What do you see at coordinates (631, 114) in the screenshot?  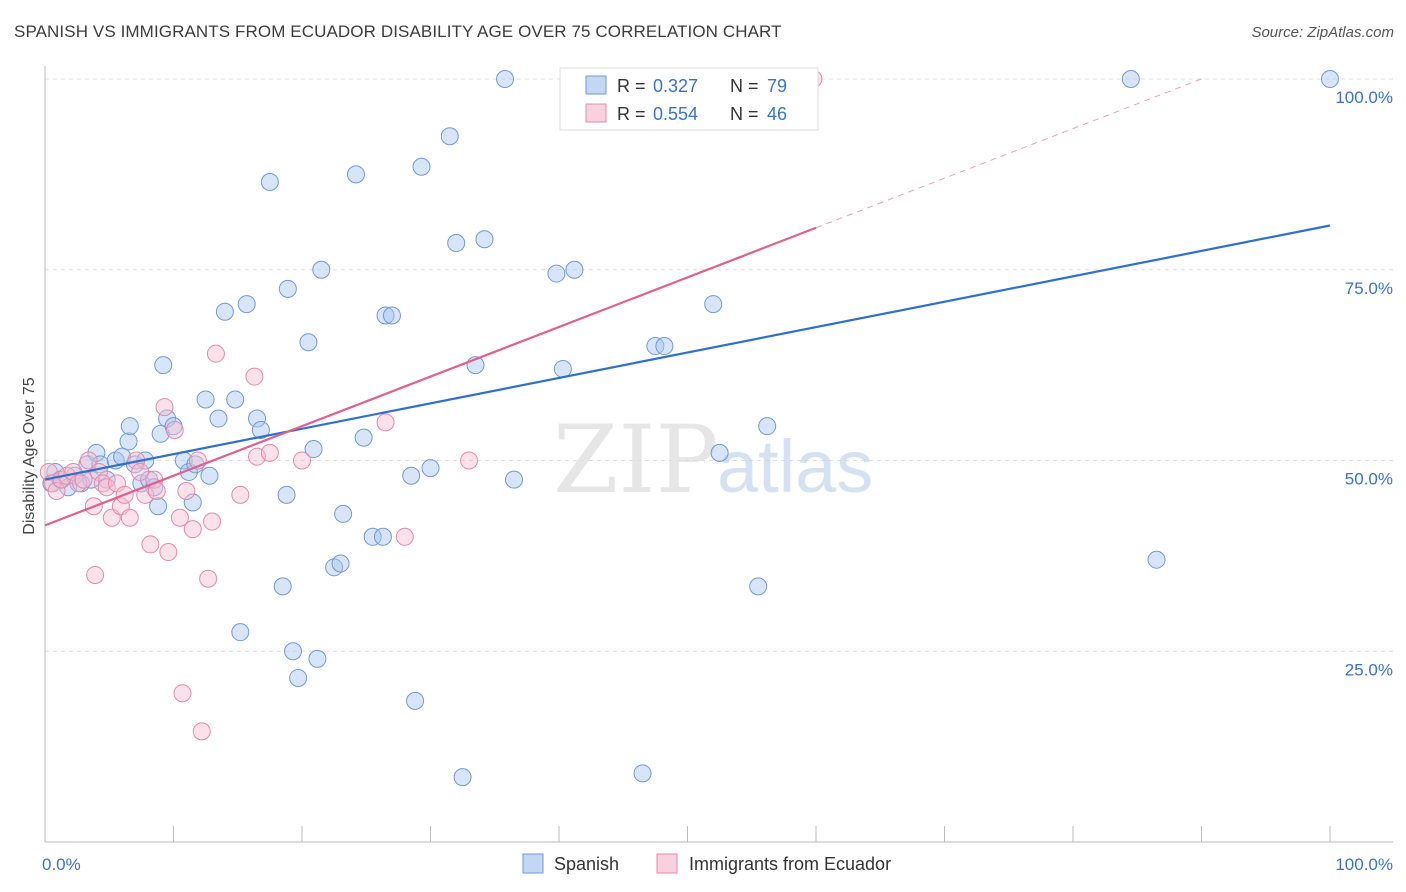 I see `legend-r-label-1: R =` at bounding box center [631, 114].